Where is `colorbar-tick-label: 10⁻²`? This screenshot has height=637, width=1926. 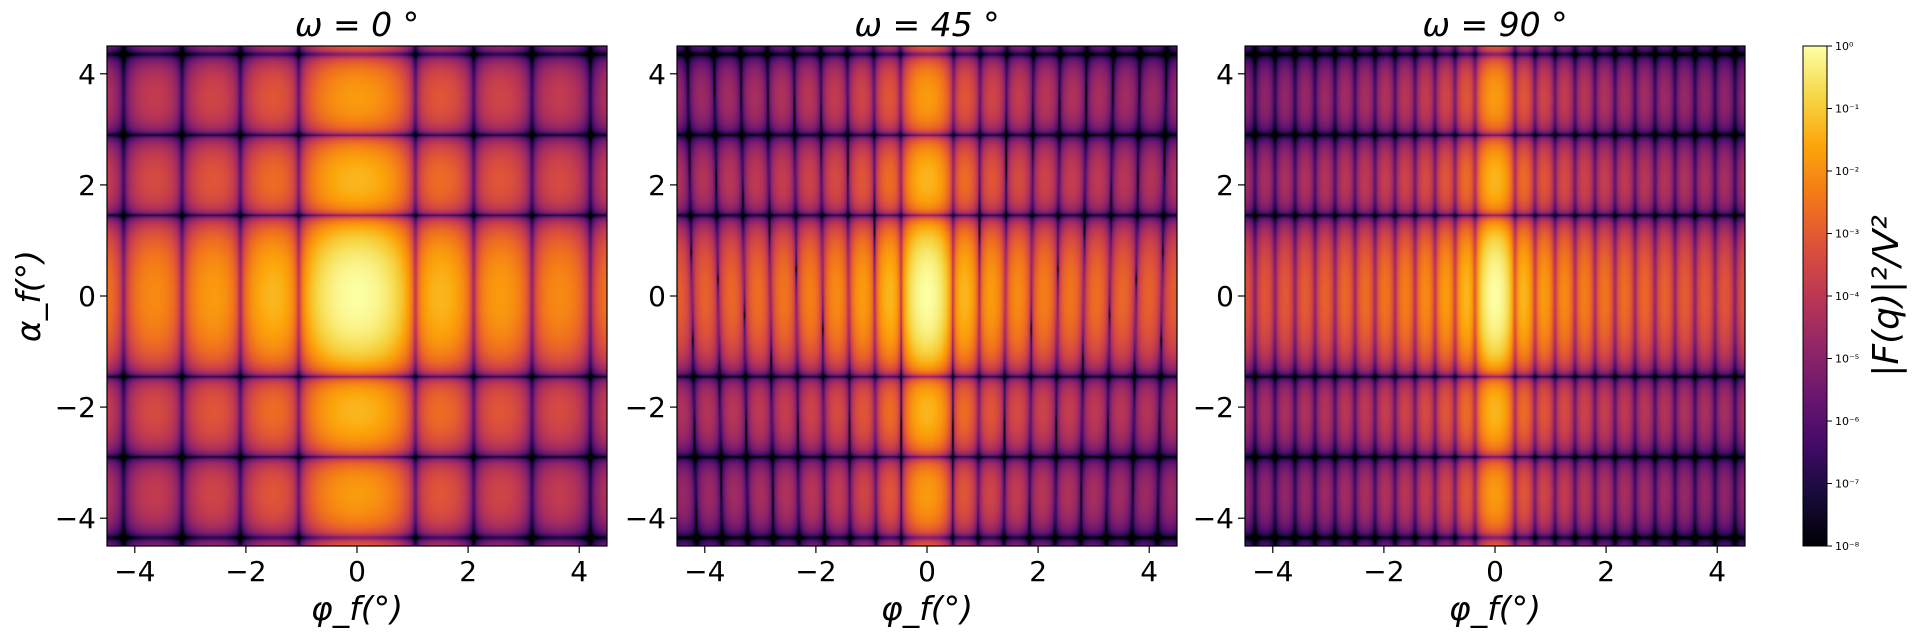 colorbar-tick-label: 10⁻² is located at coordinates (1847, 171).